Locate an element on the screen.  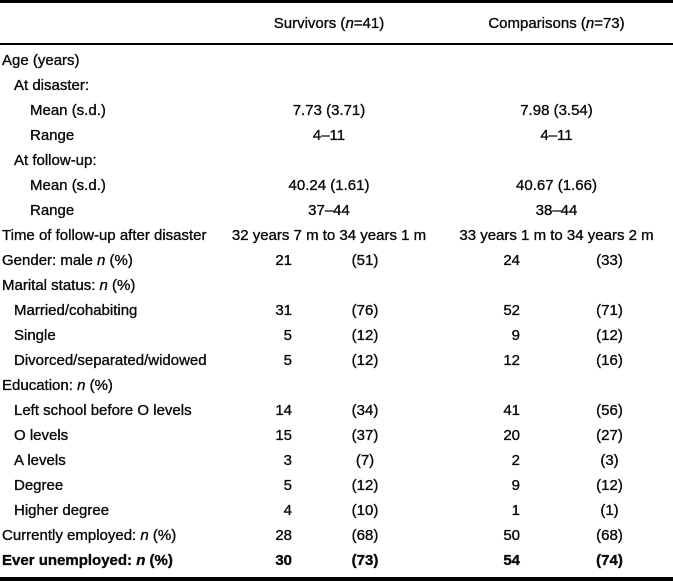
comparisons-value-cell: 4–11 is located at coordinates (556, 135).